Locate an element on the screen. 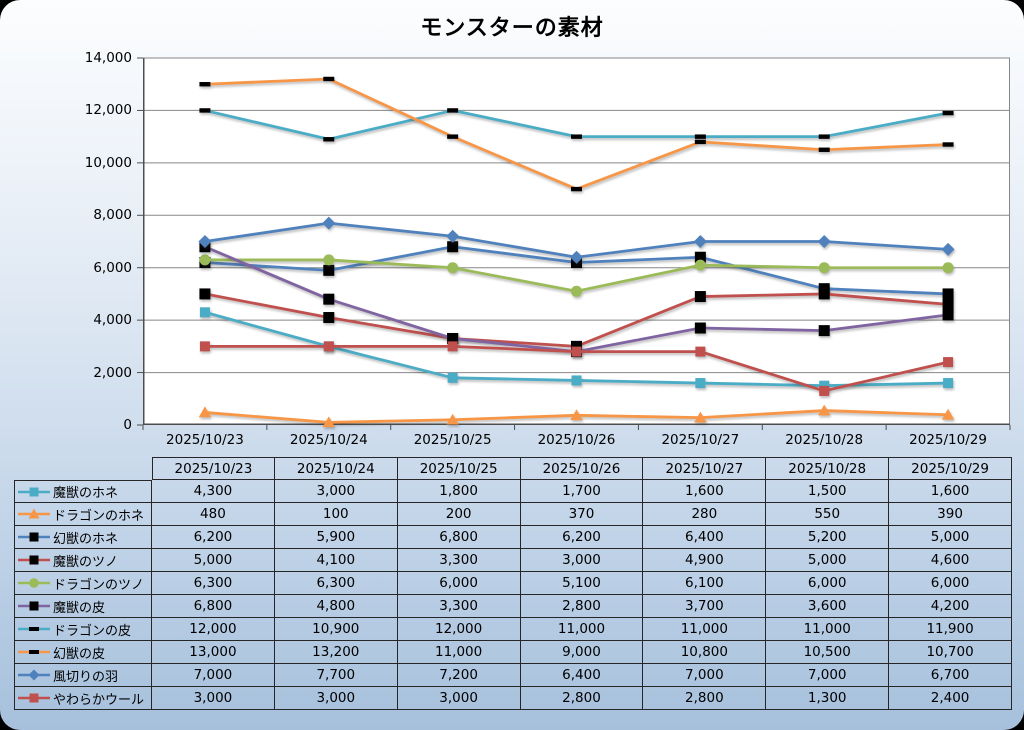 The image size is (1024, 730). x-axis-tick-label: 2025/10/23 is located at coordinates (205, 440).